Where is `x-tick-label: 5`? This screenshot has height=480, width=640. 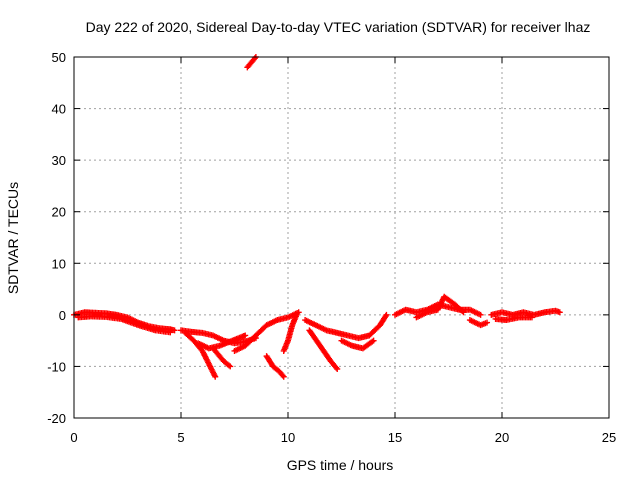 x-tick-label: 5 is located at coordinates (180, 437).